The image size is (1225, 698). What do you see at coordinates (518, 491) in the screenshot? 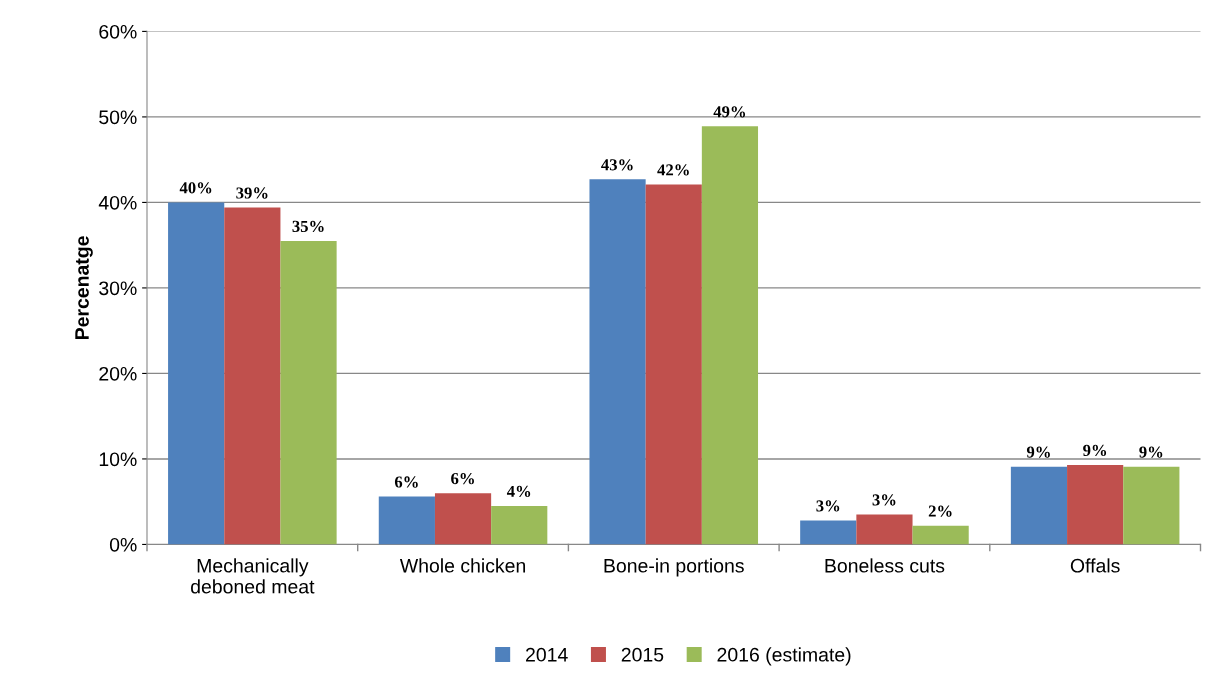
I see `data-label: 4%` at bounding box center [518, 491].